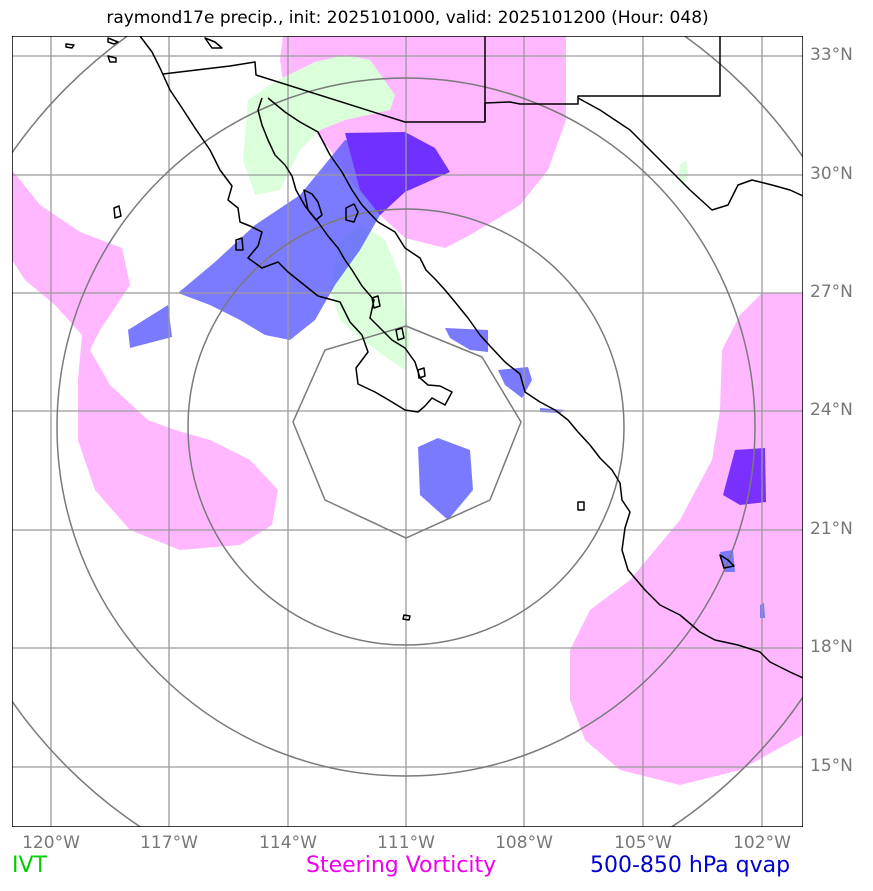  I want to click on lat-label-21n: 21°N, so click(831, 529).